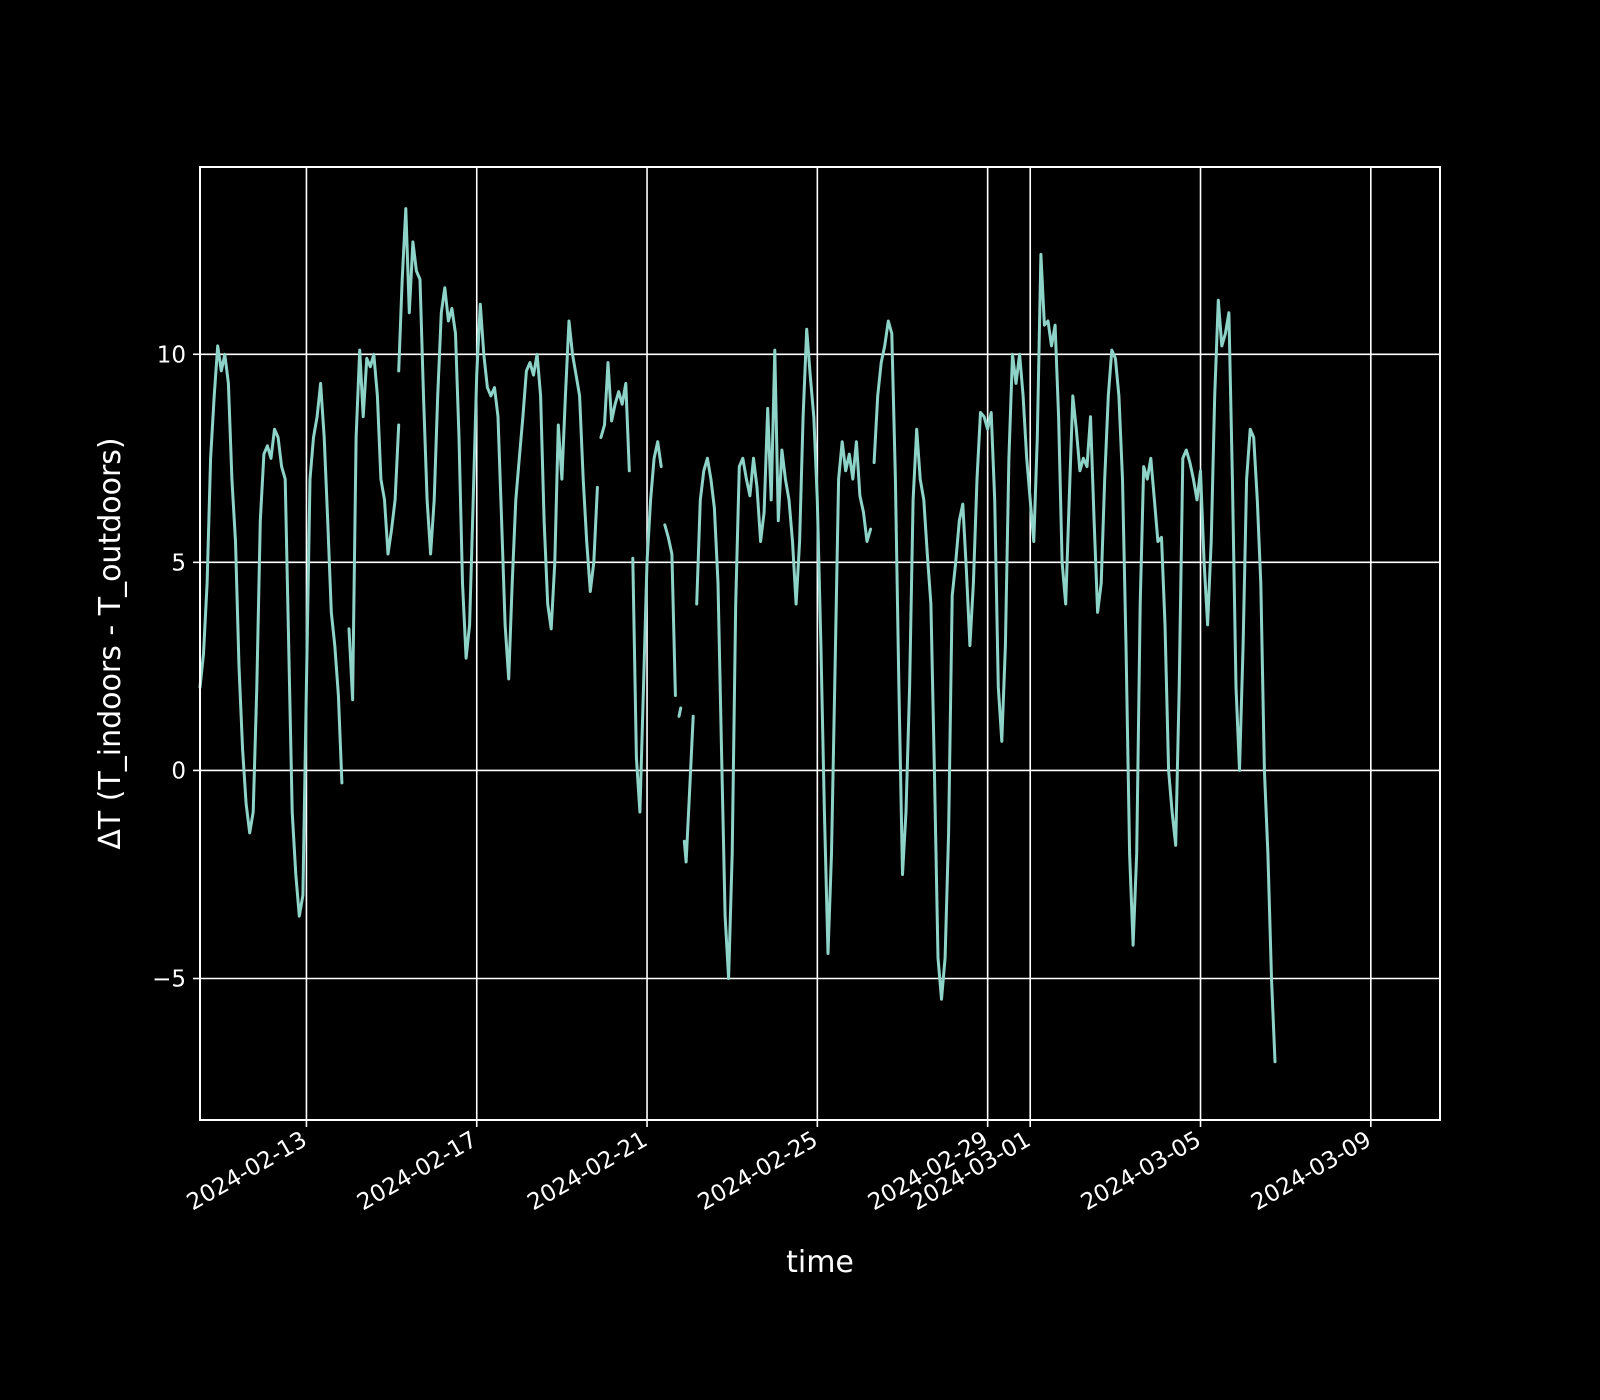 Image resolution: width=1600 pixels, height=1400 pixels. What do you see at coordinates (838, 1123) in the screenshot?
I see `x-tick-marks` at bounding box center [838, 1123].